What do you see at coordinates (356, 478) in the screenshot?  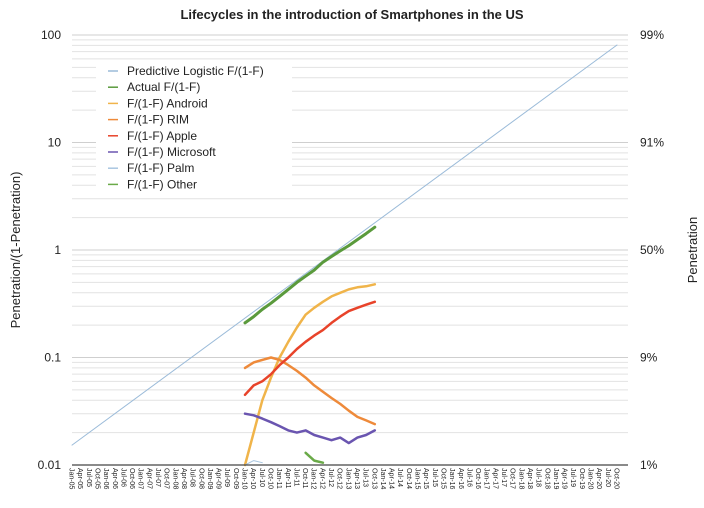 I see `x-tick-label: Apr-13` at bounding box center [356, 478].